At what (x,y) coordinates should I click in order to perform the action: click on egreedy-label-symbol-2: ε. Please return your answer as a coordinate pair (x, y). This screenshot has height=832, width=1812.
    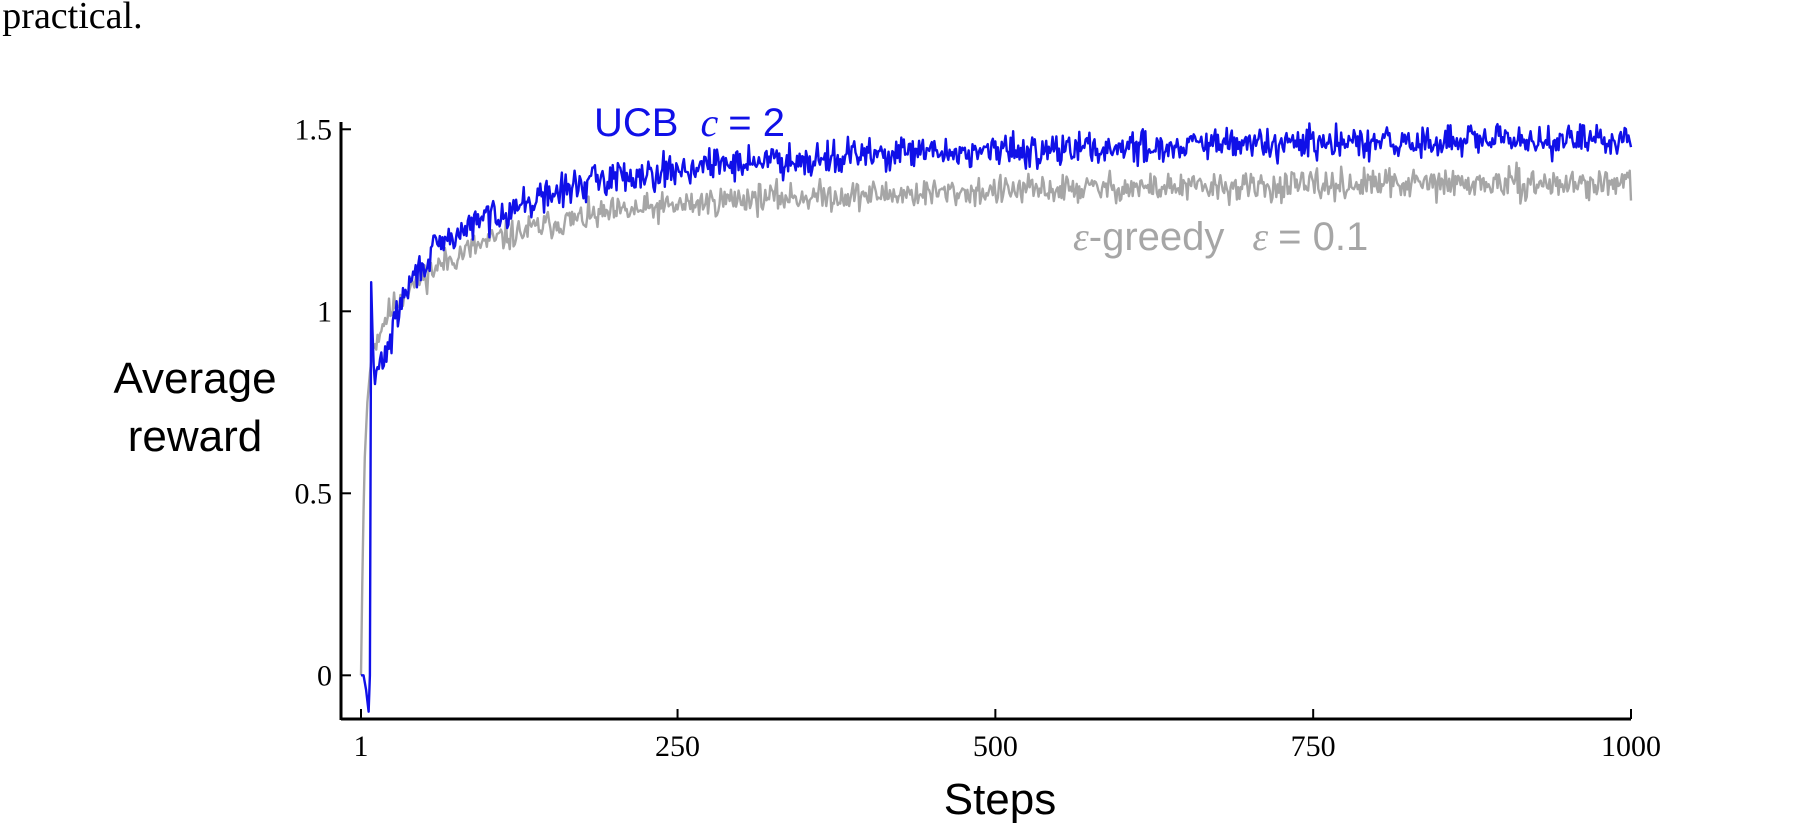
    Looking at the image, I should click on (1260, 236).